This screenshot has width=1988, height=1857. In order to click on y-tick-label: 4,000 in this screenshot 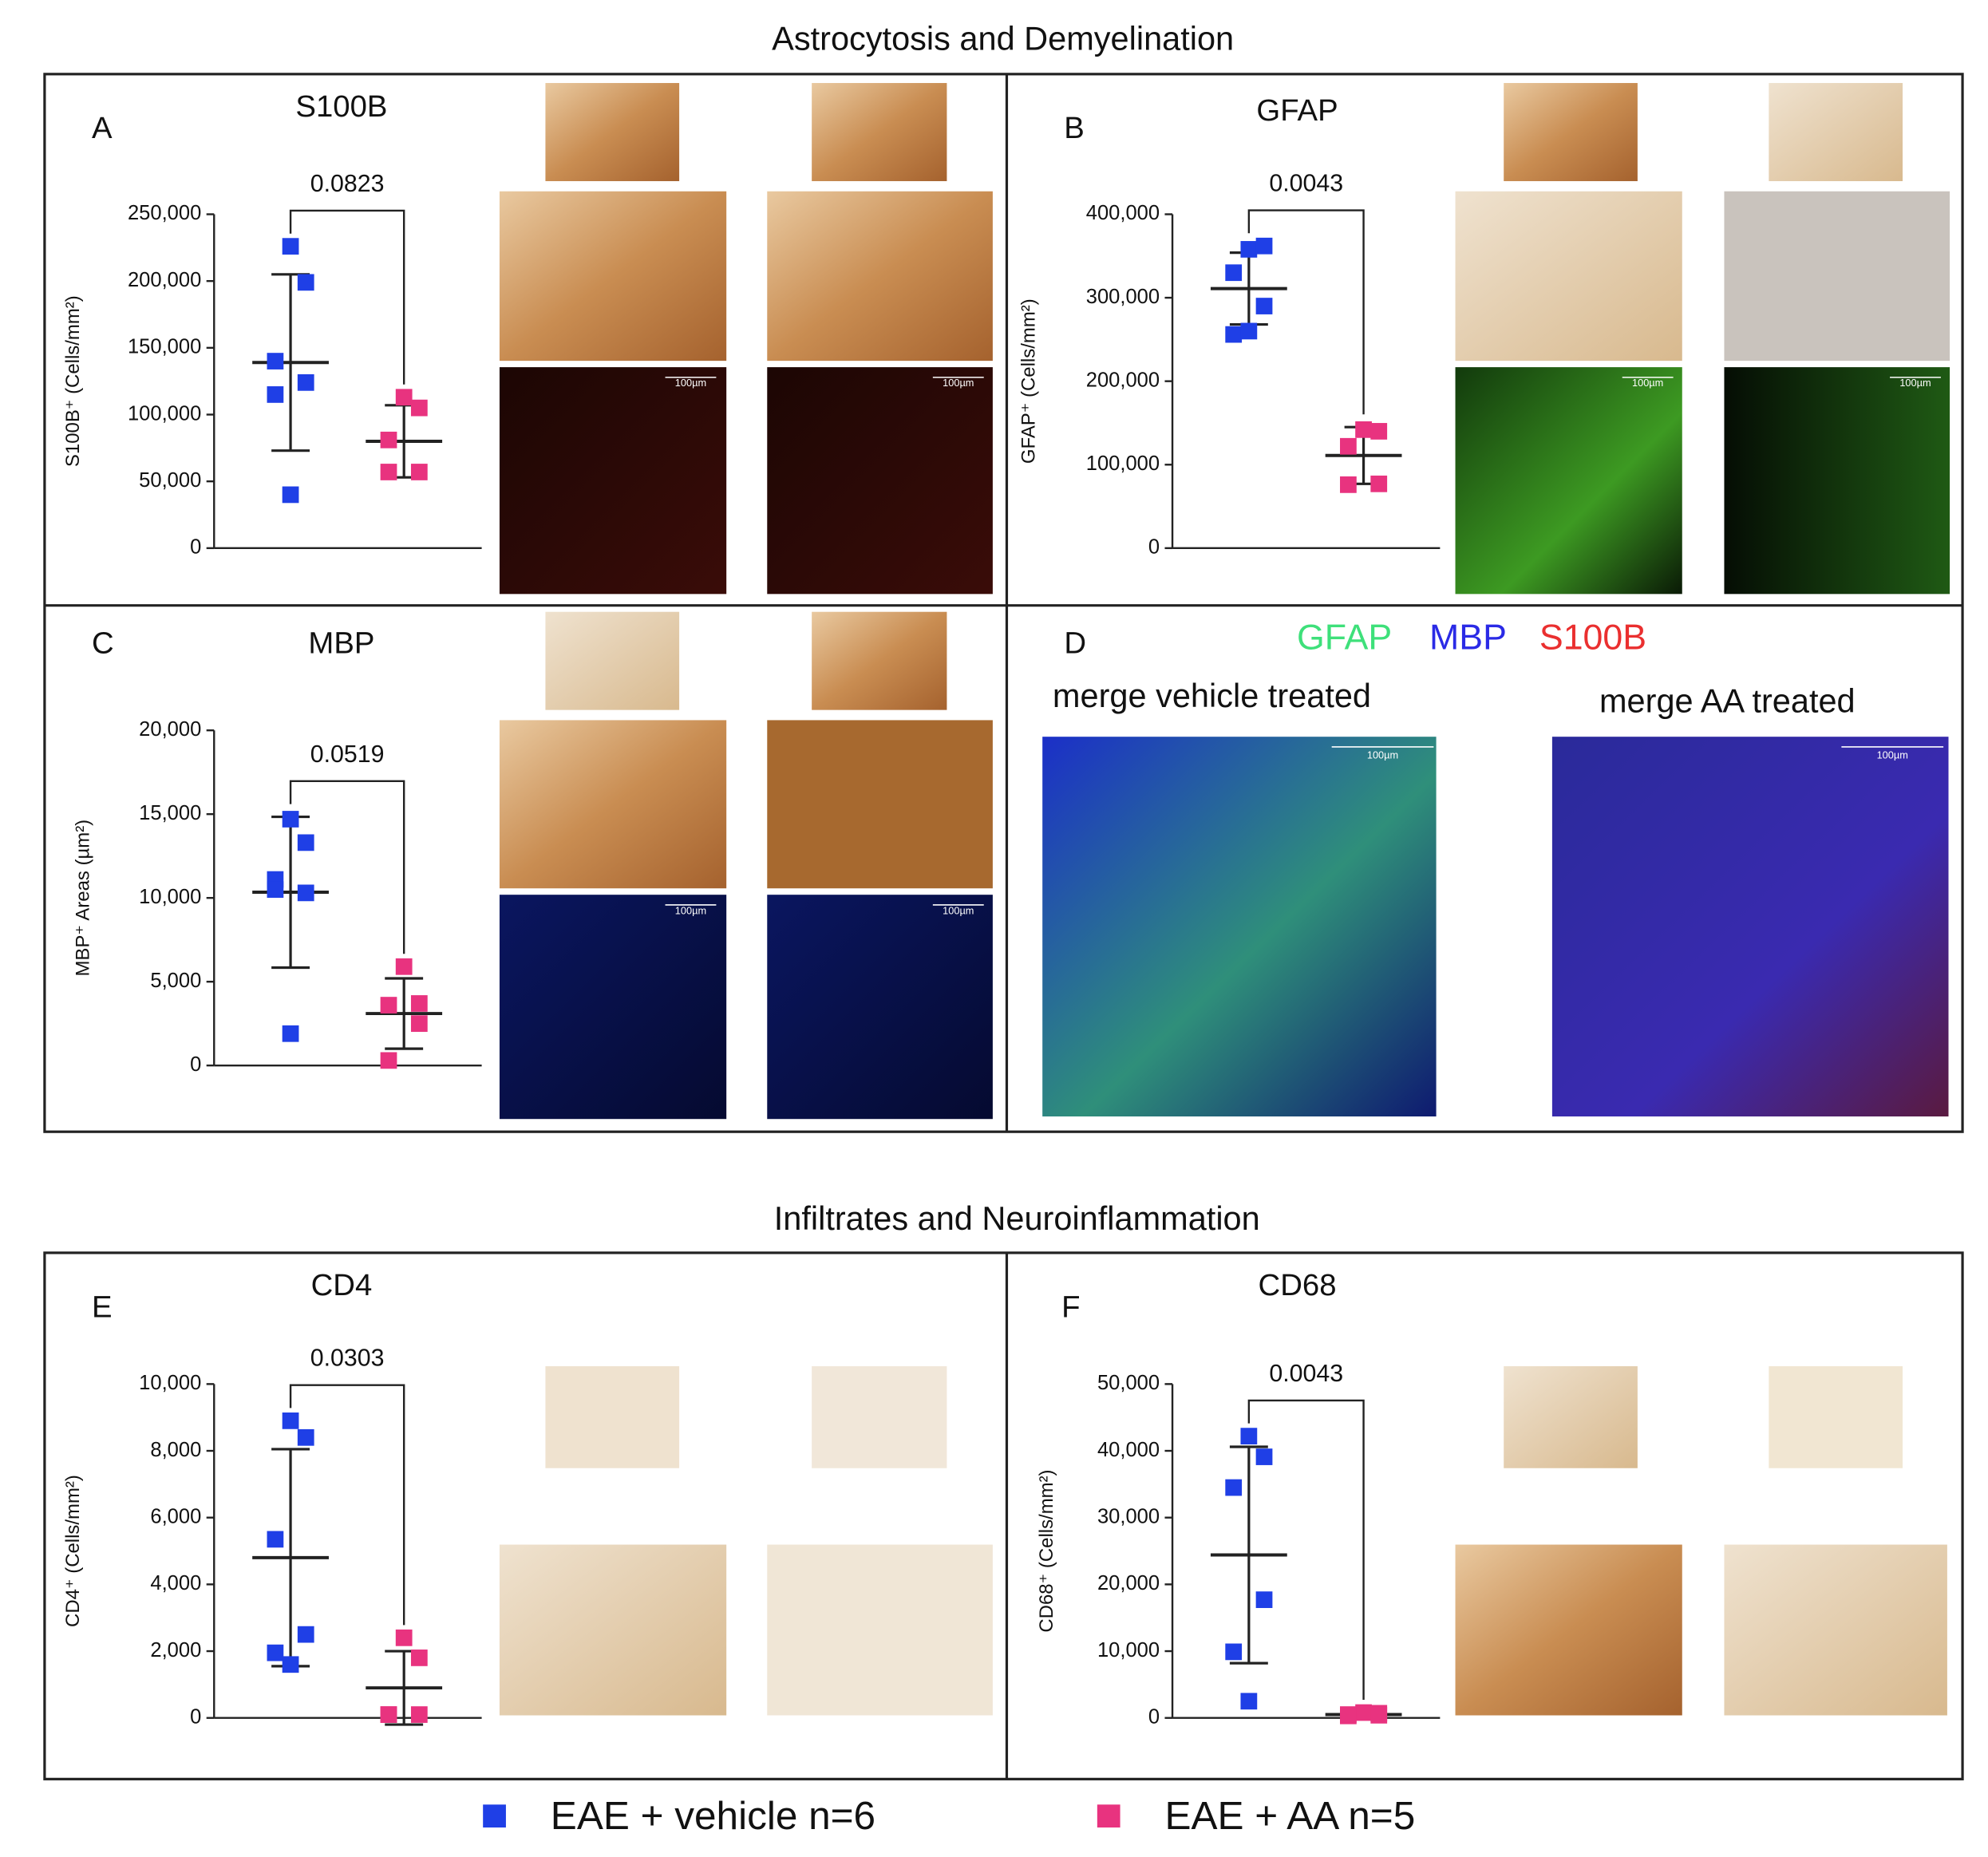, I will do `click(175, 1583)`.